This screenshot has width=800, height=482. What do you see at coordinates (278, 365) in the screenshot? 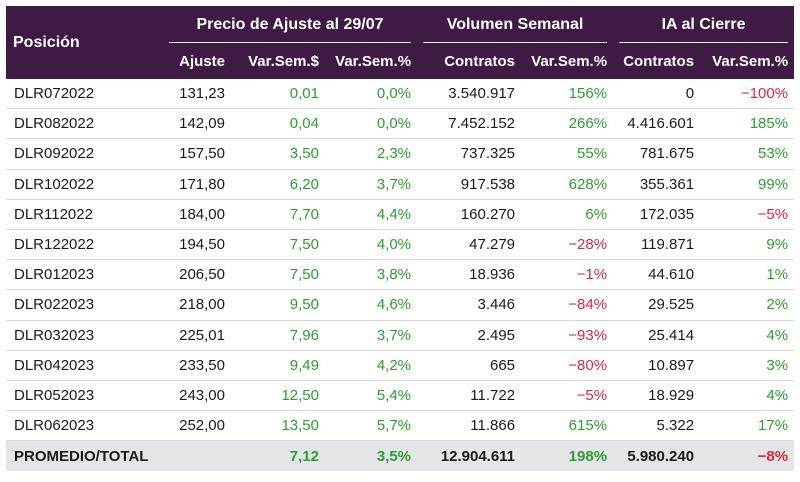
I see `cell-var-usd: 9,49` at bounding box center [278, 365].